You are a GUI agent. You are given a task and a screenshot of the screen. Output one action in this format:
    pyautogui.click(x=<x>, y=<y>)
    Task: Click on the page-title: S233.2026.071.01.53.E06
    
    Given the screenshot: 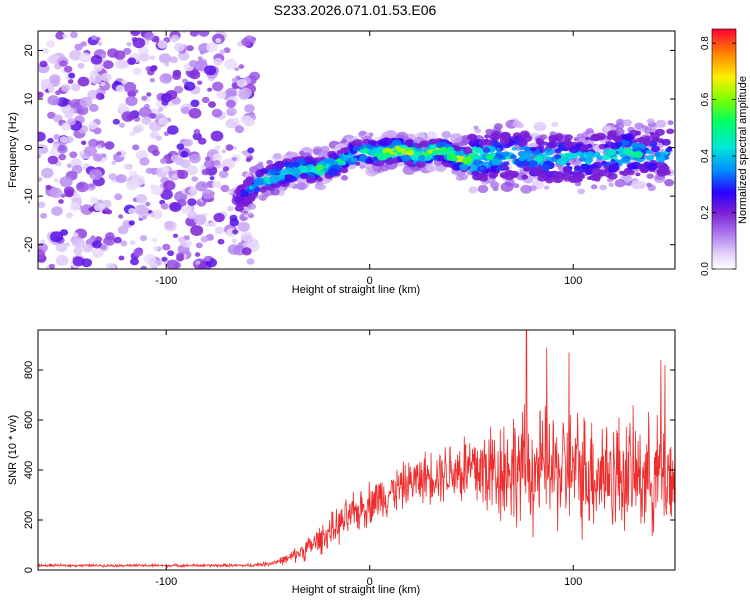 What is the action you would take?
    pyautogui.click(x=355, y=10)
    